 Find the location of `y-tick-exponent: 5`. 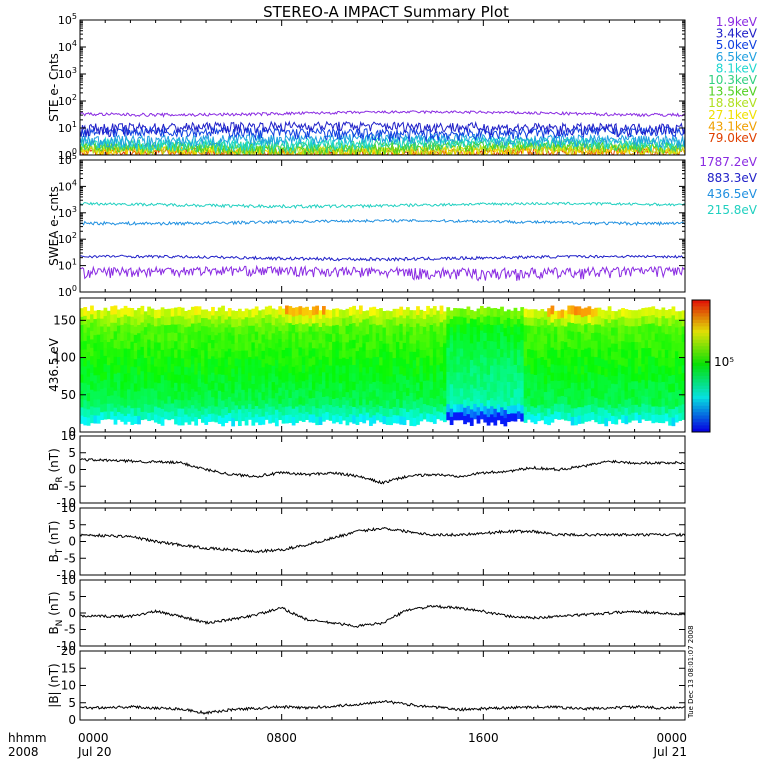

y-tick-exponent: 5 is located at coordinates (74, 156).